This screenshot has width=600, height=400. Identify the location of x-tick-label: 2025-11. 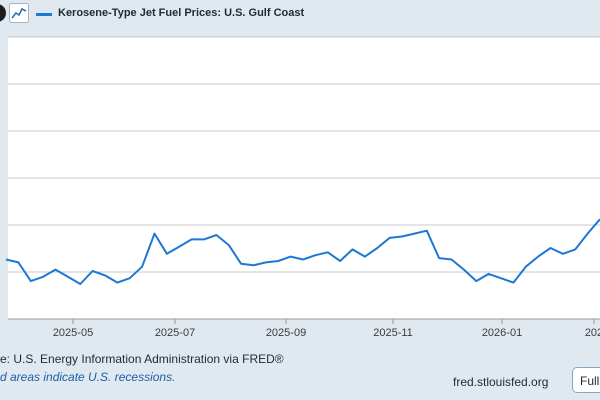
(393, 333).